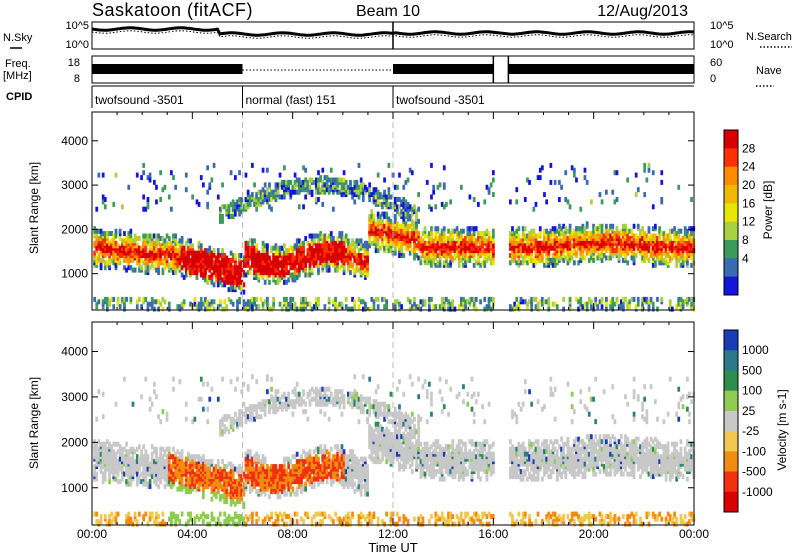 The width and height of the screenshot is (800, 554). Describe the element at coordinates (745, 258) in the screenshot. I see `power-colorbar-tick: 4` at that location.